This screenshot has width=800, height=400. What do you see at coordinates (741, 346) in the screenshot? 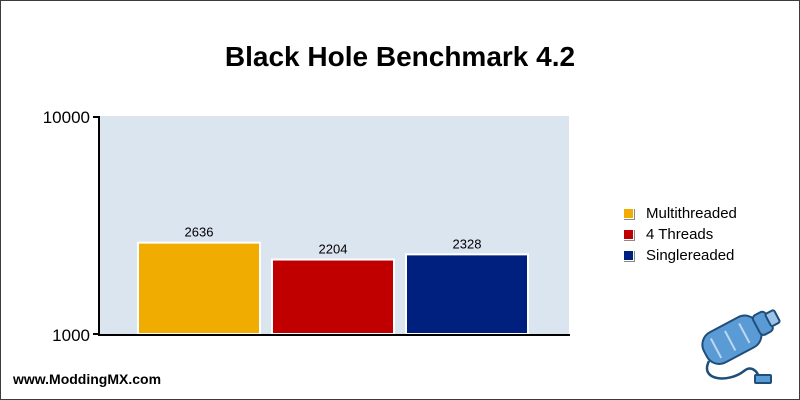
I see `bottle-usb-logo-icon` at bounding box center [741, 346].